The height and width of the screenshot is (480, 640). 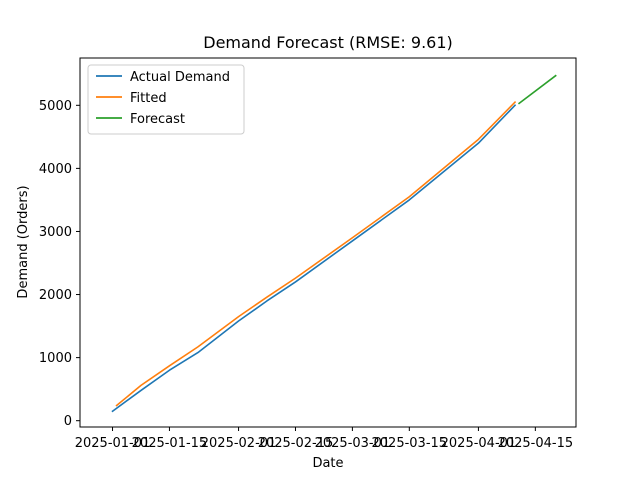 I want to click on legend-label: Forecast, so click(x=157, y=119).